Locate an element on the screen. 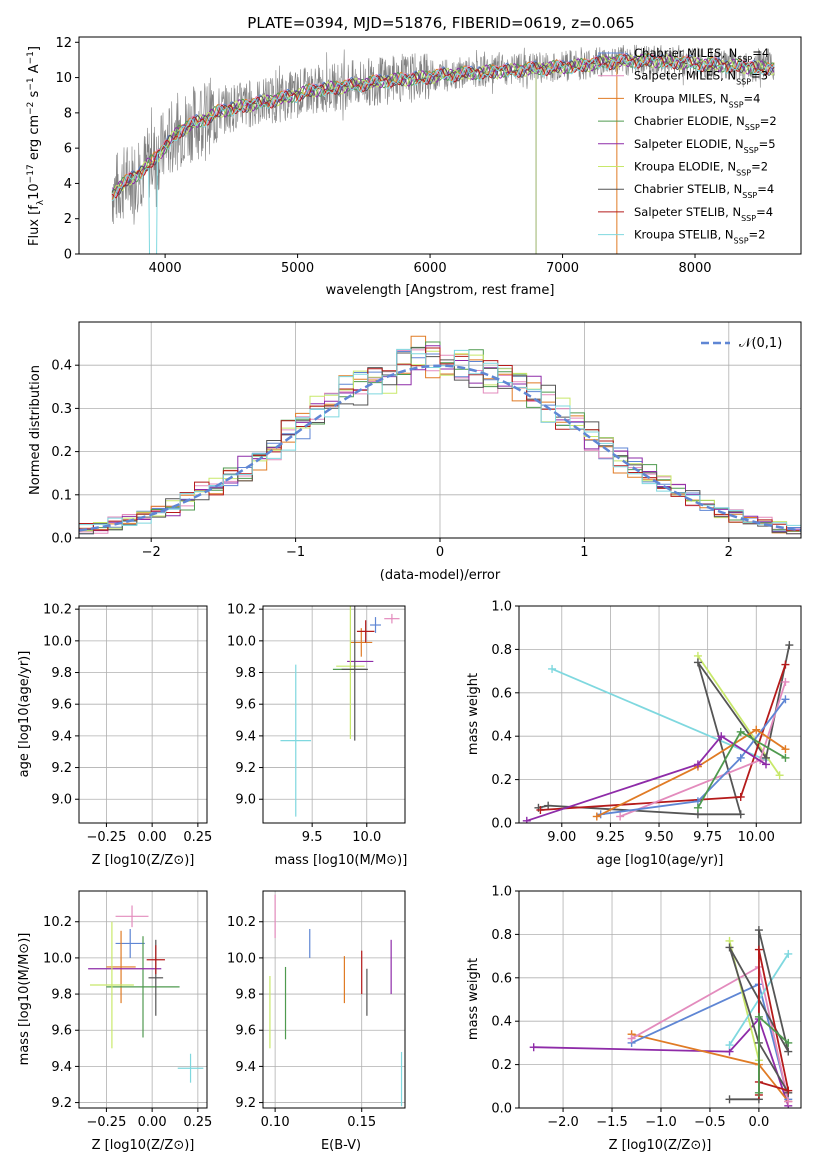 This screenshot has width=819, height=1170. x-tick-label: 1 is located at coordinates (584, 552).